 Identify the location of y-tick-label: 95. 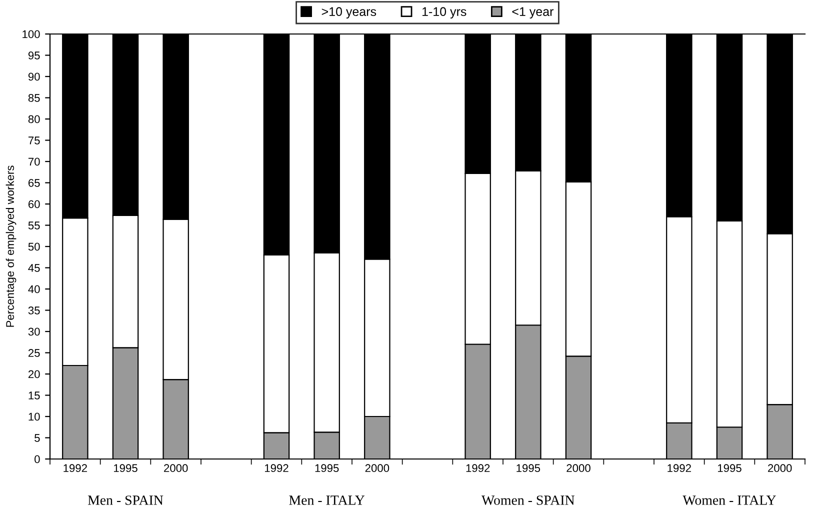
(34, 56).